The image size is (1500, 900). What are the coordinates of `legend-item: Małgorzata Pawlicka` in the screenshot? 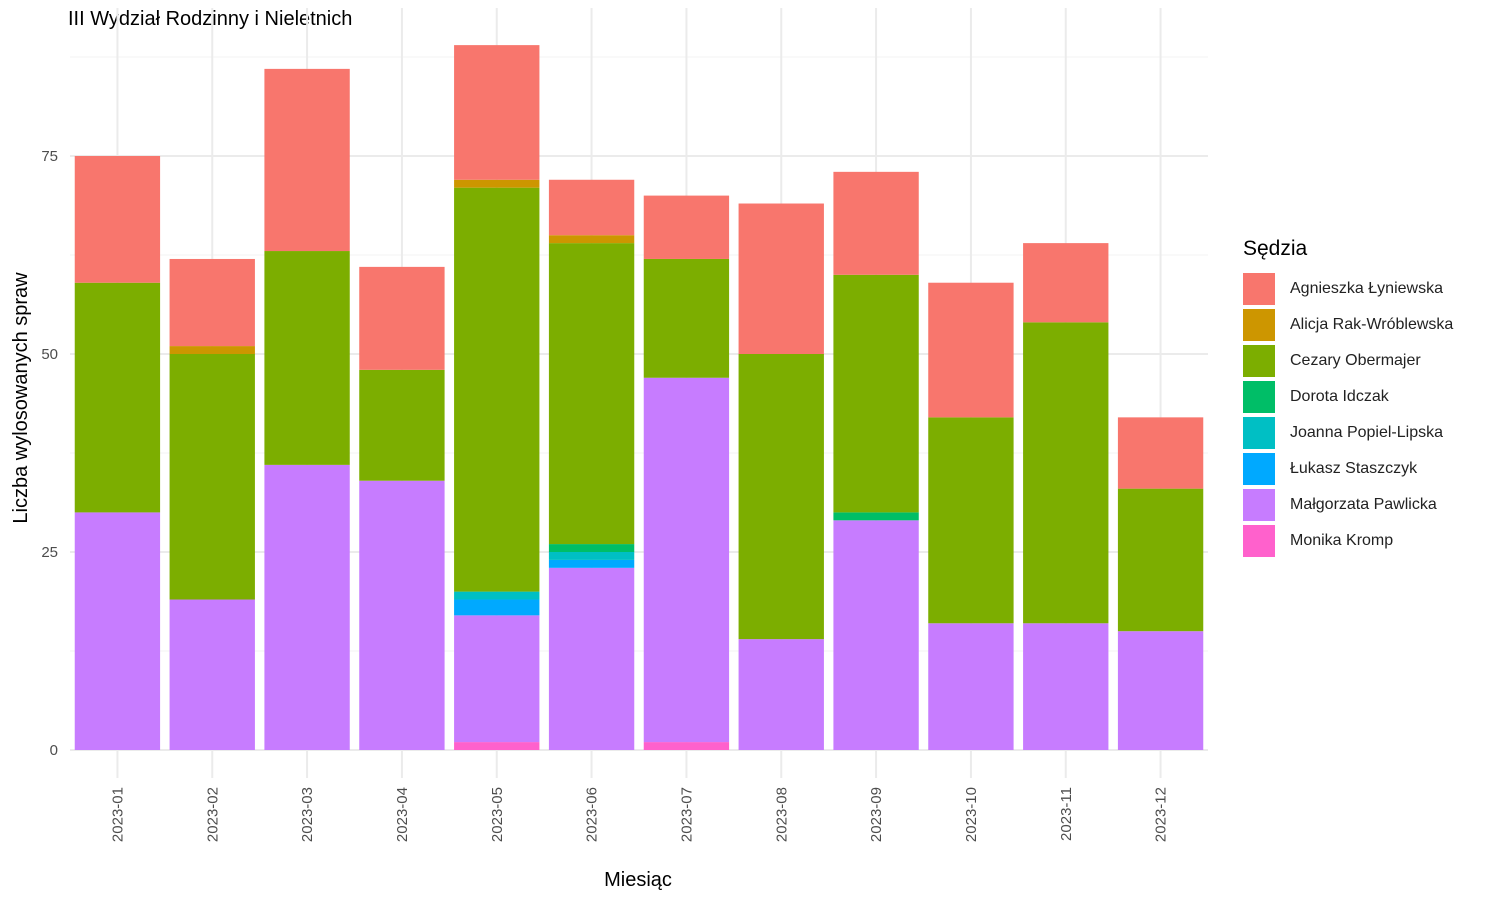 It's located at (1348, 505).